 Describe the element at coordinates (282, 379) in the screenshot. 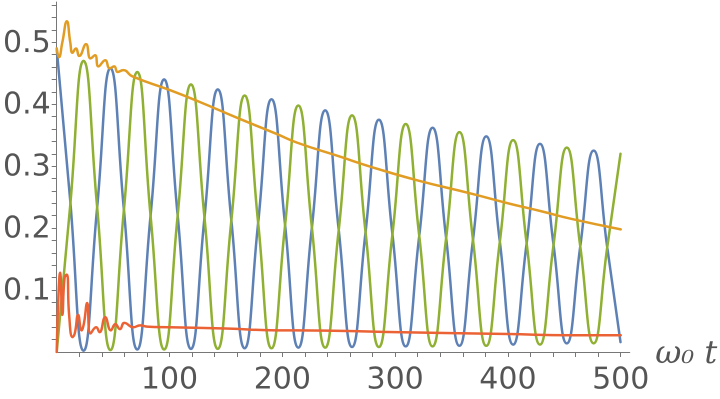

I see `x-tick-label: 200` at that location.